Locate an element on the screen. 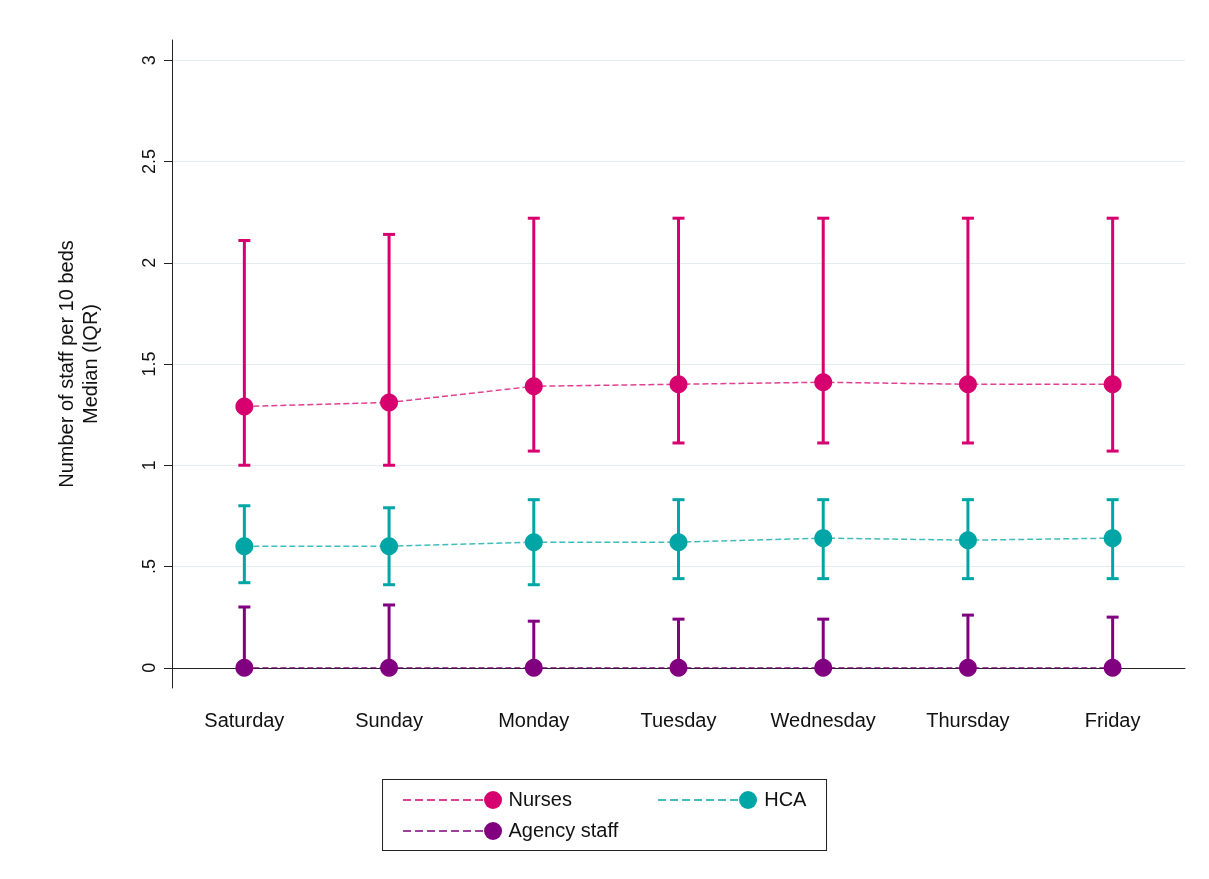  y-tick-label: 2 is located at coordinates (149, 262).